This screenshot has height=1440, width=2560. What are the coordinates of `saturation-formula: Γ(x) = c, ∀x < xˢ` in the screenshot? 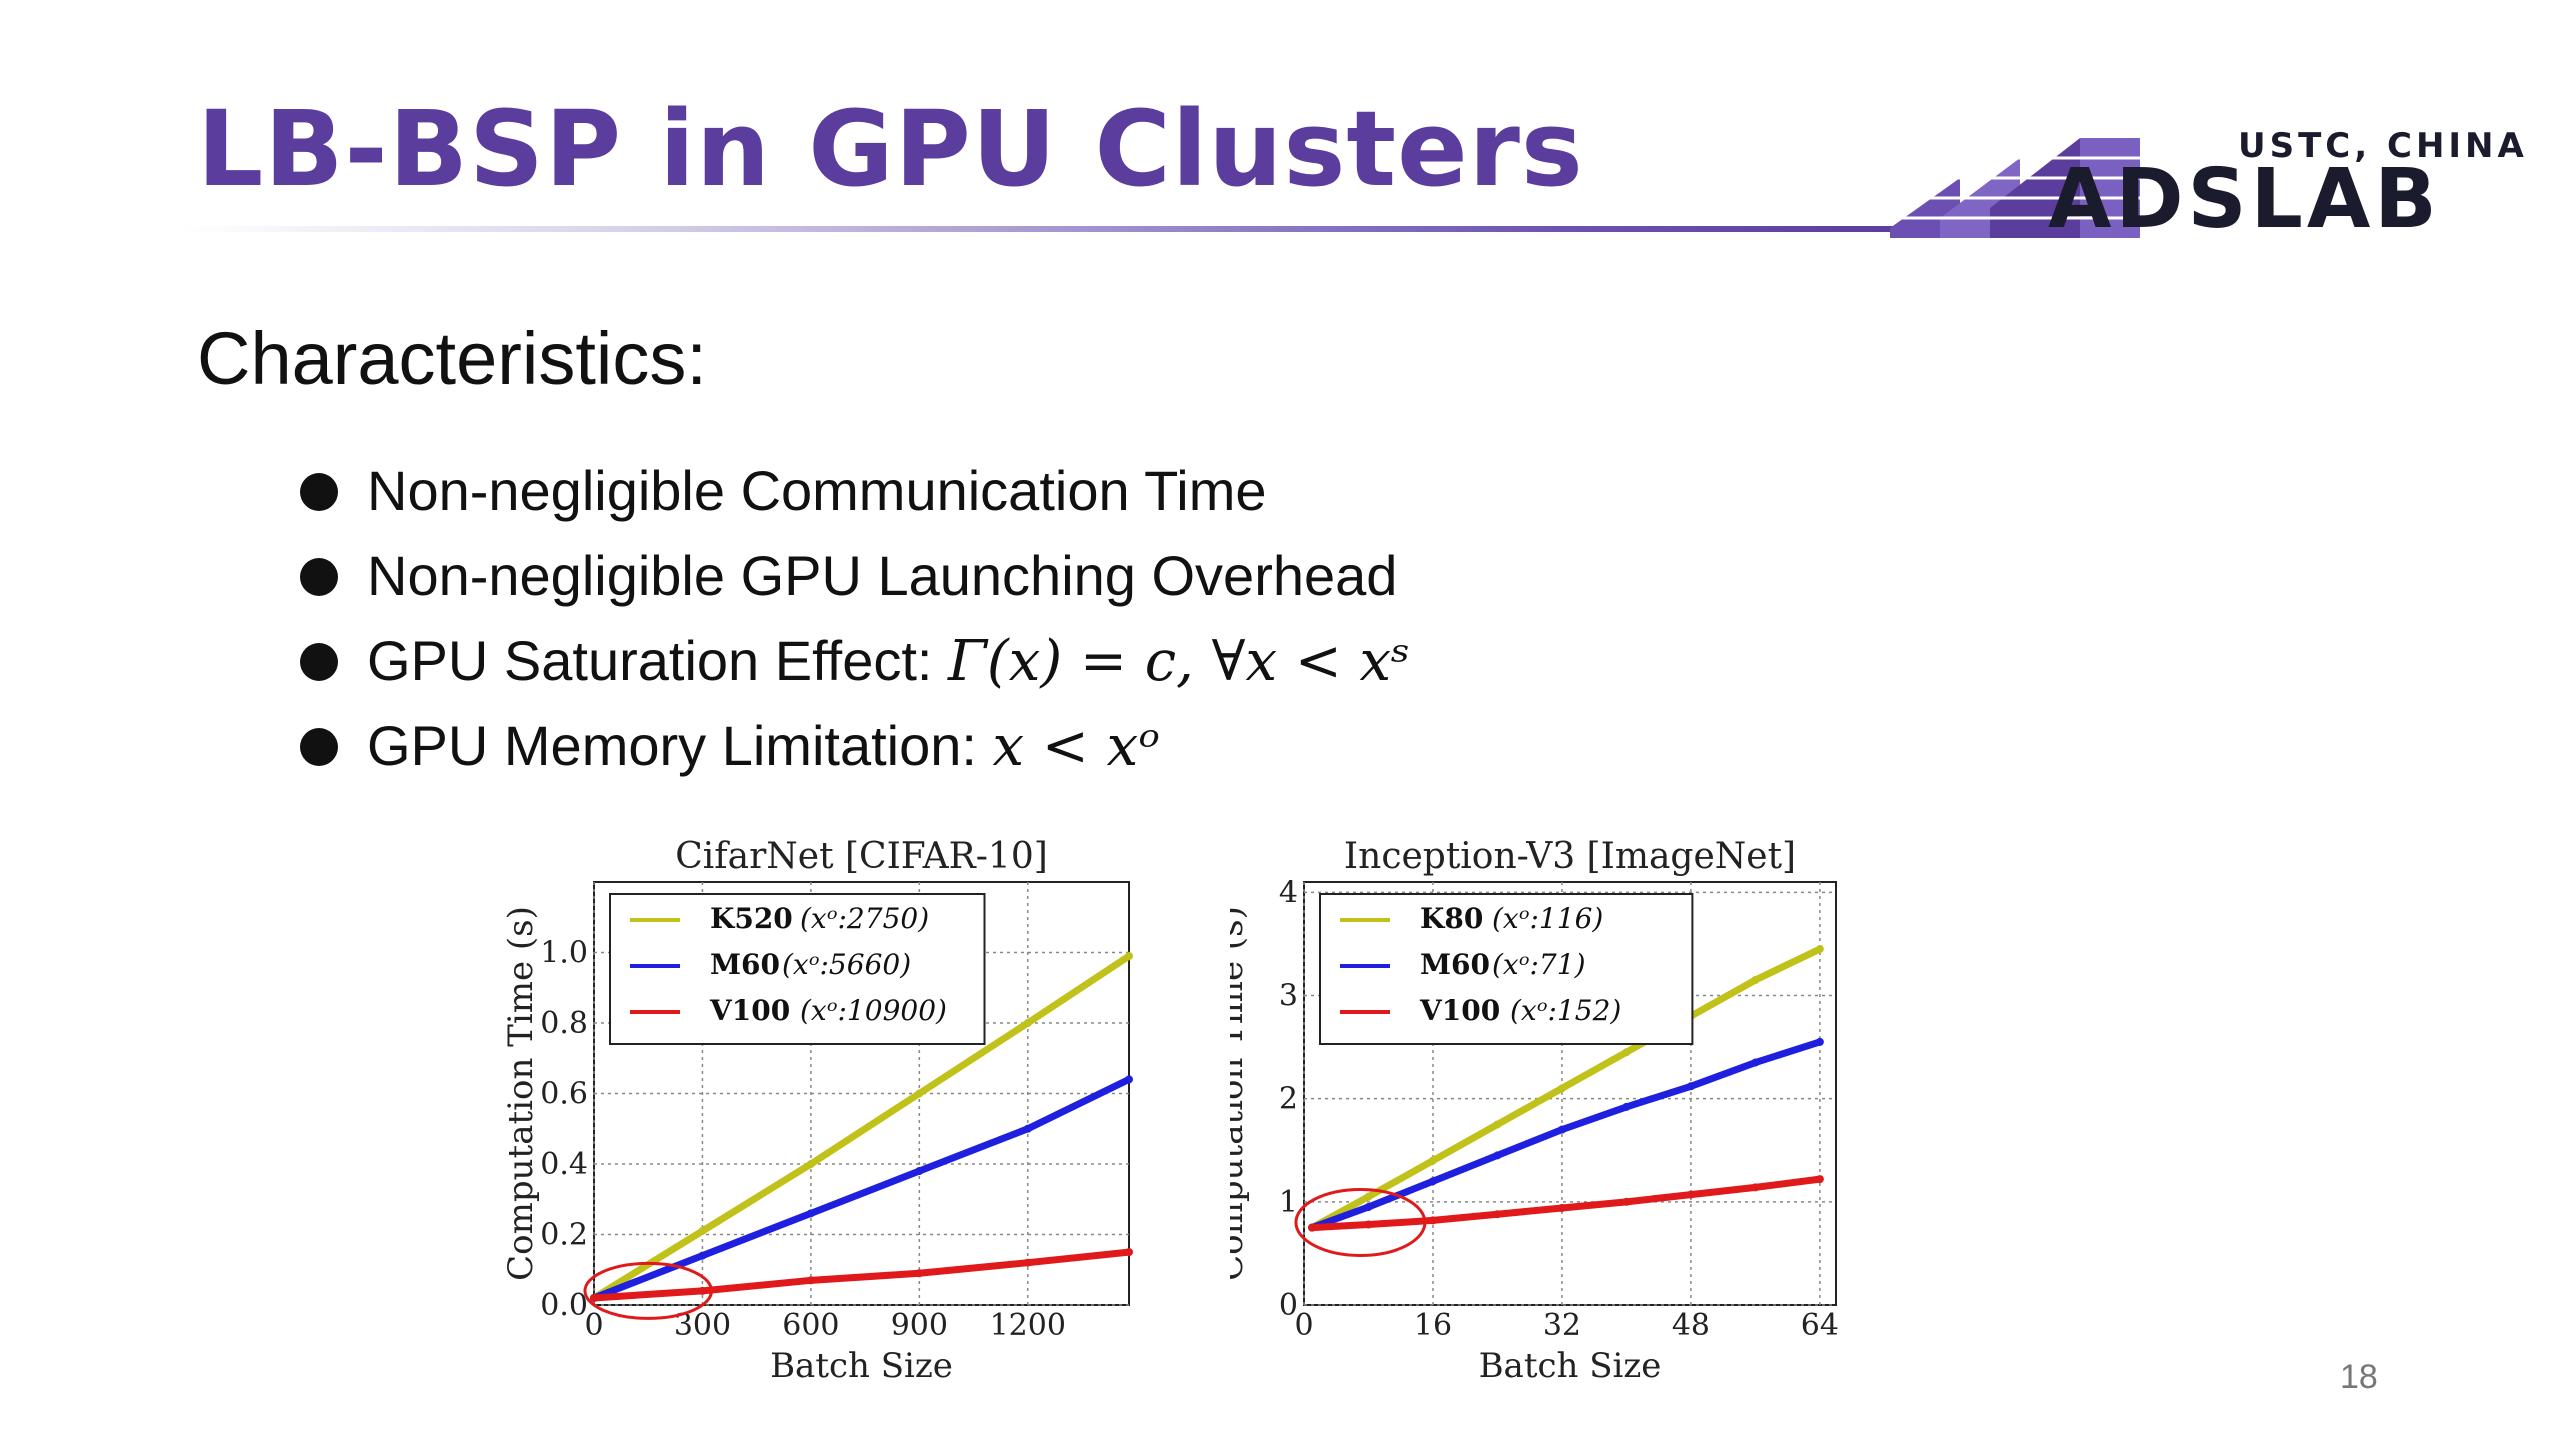 It's located at (1179, 661).